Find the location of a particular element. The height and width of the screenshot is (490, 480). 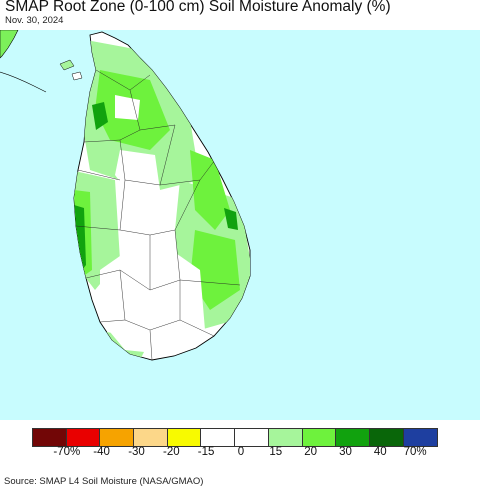

legend-color-bar is located at coordinates (235, 437).